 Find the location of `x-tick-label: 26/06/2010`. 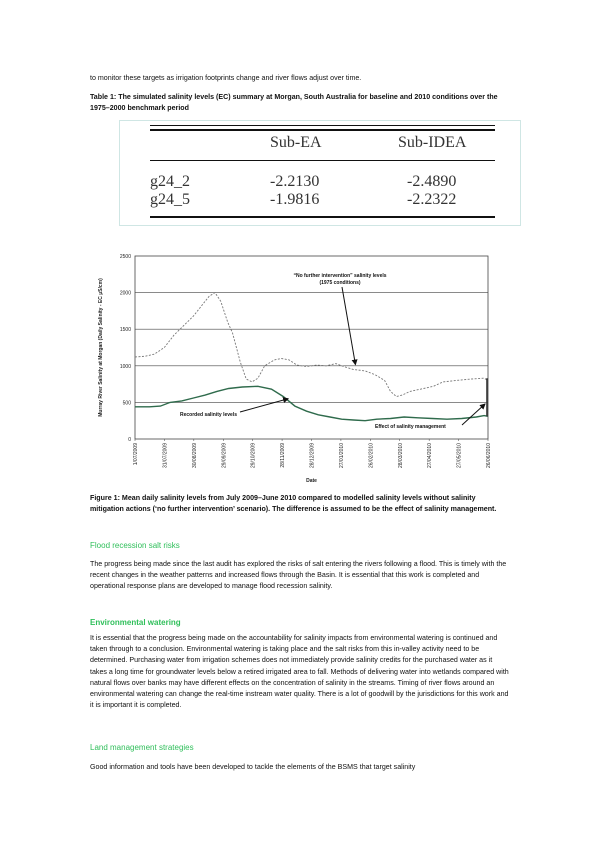

x-tick-label: 26/06/2010 is located at coordinates (489, 455).